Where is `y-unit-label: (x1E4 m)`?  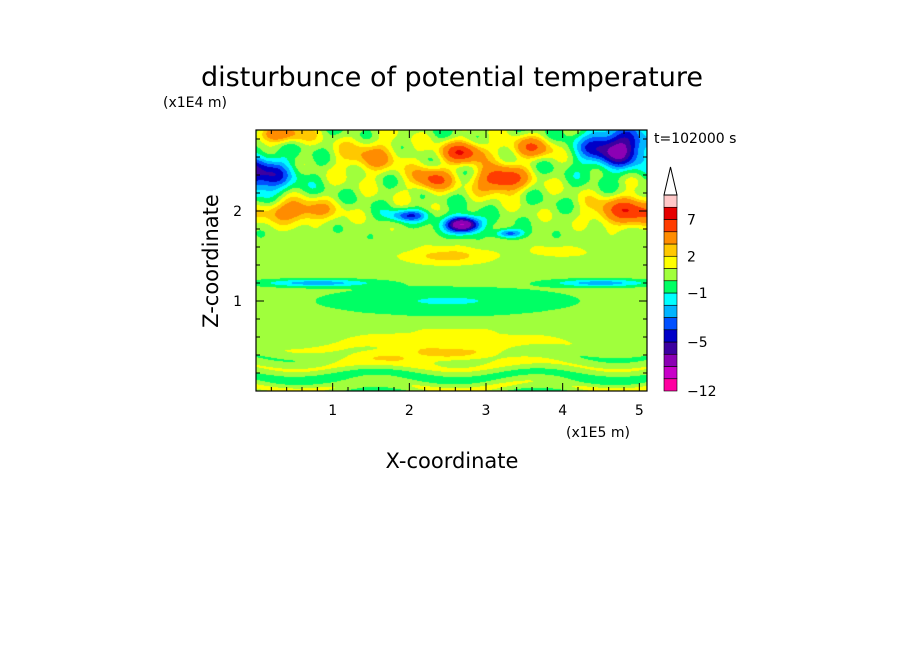
y-unit-label: (x1E4 m) is located at coordinates (195, 103).